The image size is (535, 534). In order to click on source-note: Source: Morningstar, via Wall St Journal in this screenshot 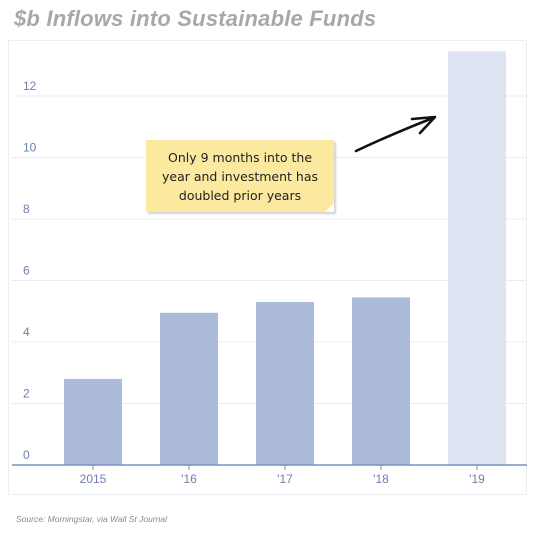, I will do `click(92, 519)`.